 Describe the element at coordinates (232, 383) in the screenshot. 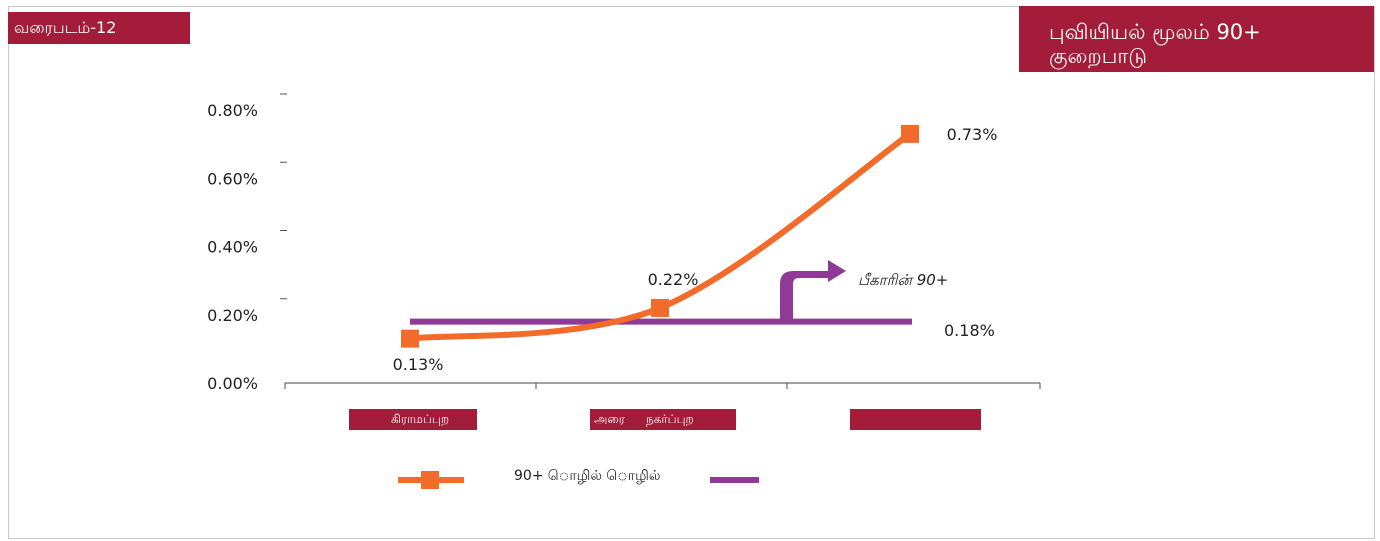

I see `y-tick-label: 0.00%` at that location.